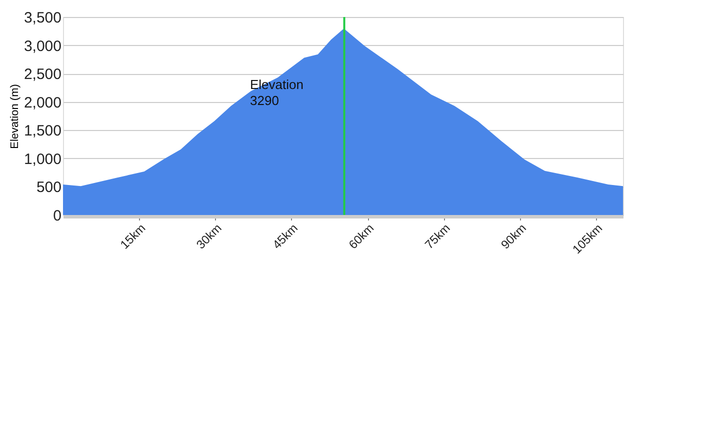 The image size is (720, 433). I want to click on y-tick-label: 0, so click(57, 216).